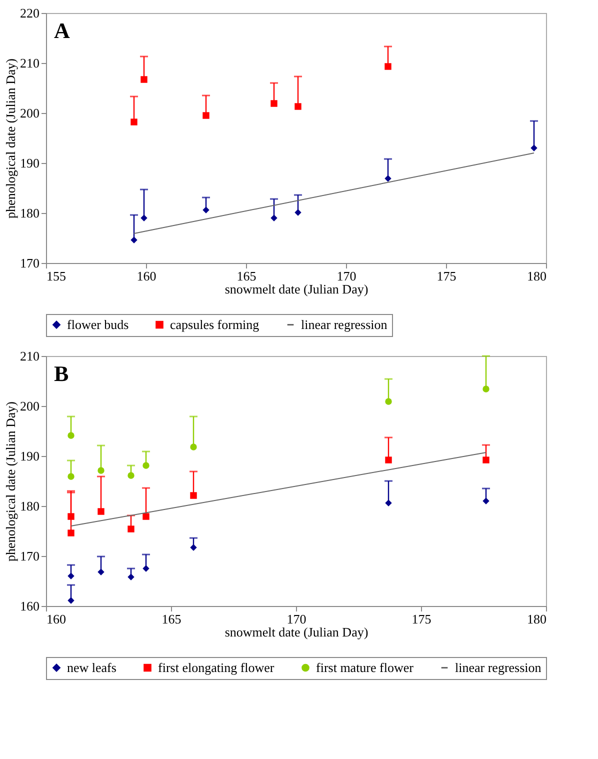 This screenshot has height=759, width=598. Describe the element at coordinates (61, 373) in the screenshot. I see `annotation: B` at that location.